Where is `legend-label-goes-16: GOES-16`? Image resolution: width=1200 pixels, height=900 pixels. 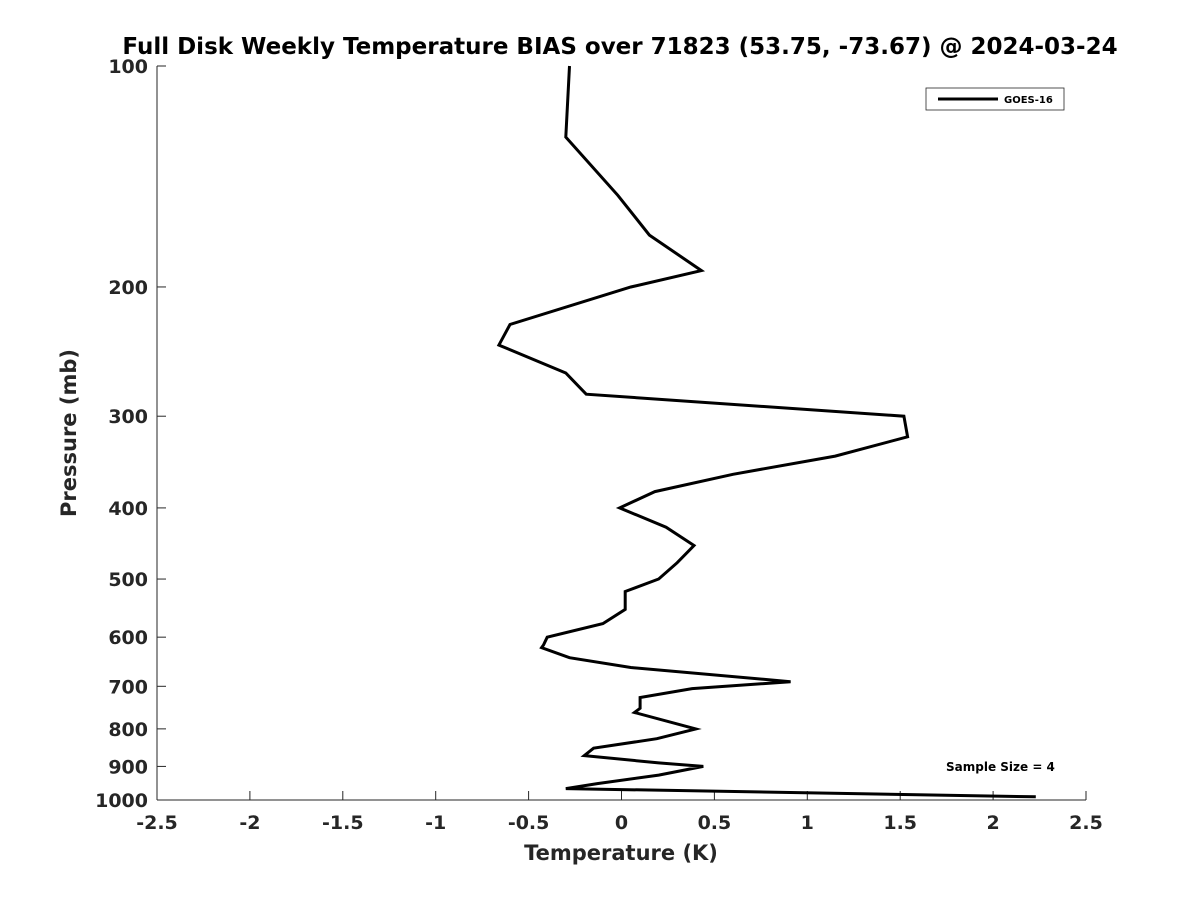
legend-label-goes-16: GOES-16 is located at coordinates (1028, 100).